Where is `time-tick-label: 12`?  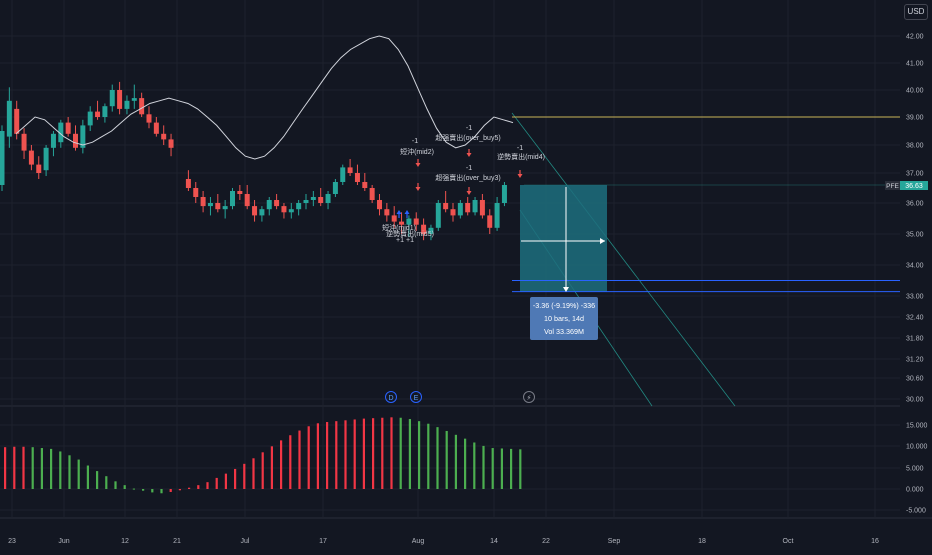
time-tick-label: 12 is located at coordinates (125, 541).